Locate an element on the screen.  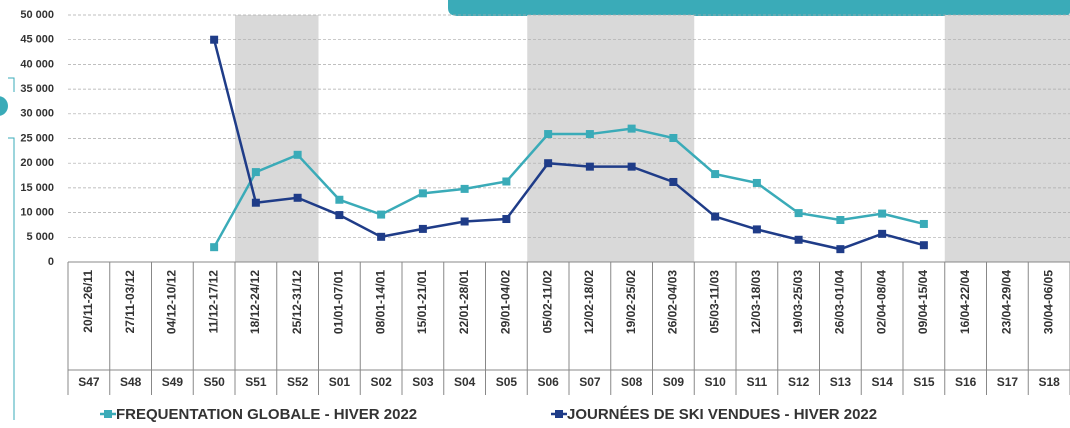
side-bracket is located at coordinates (11, 248).